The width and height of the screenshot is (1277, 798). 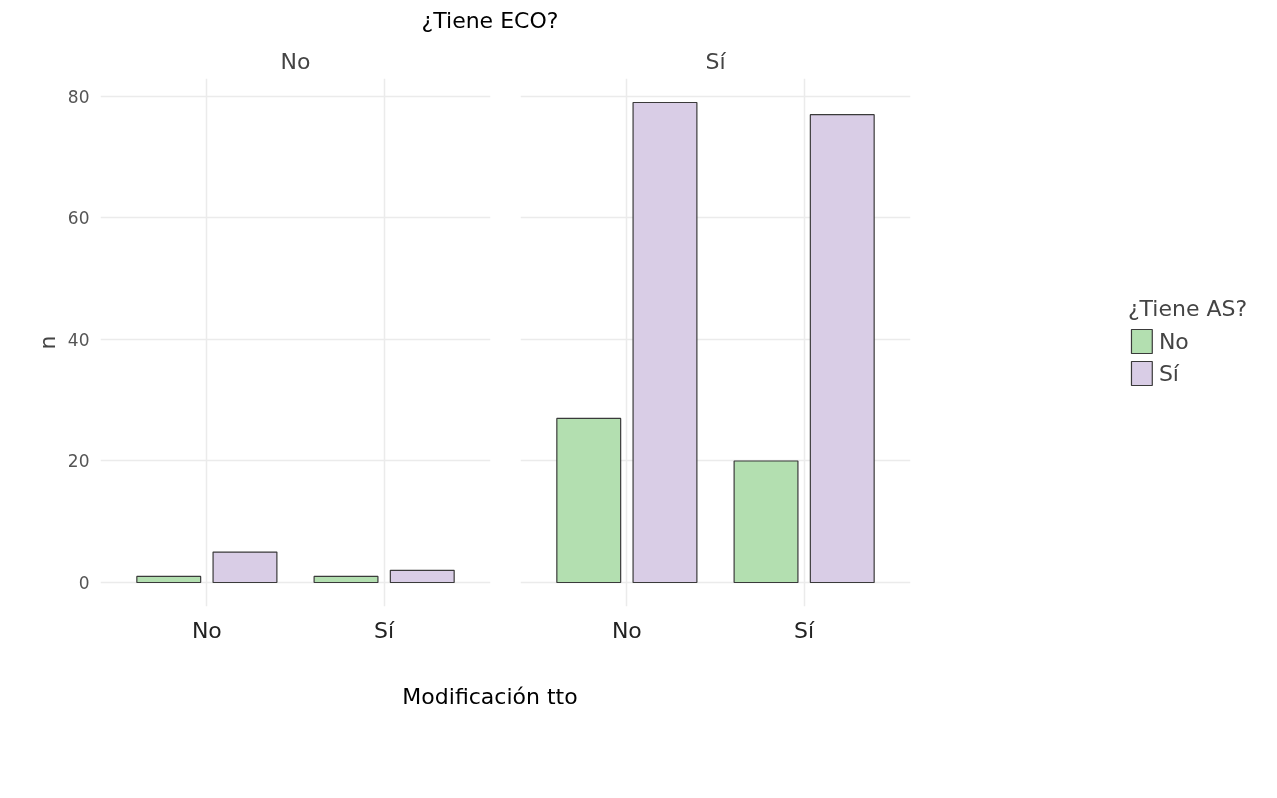 I want to click on y-axis-title: n, so click(x=47, y=342).